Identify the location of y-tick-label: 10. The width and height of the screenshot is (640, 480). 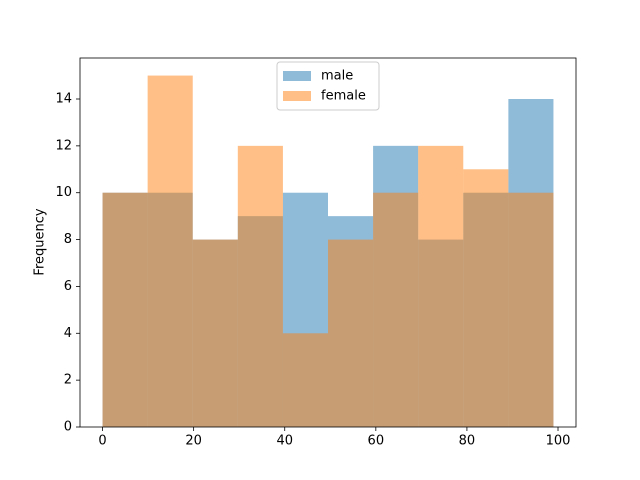
(63, 192).